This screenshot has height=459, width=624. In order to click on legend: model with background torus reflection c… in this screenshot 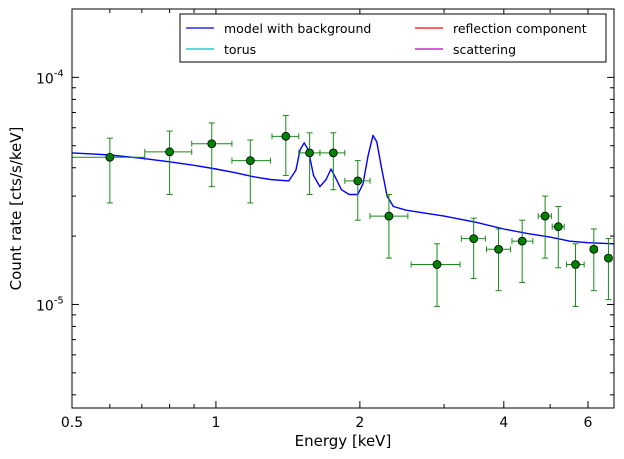, I will do `click(393, 38)`.